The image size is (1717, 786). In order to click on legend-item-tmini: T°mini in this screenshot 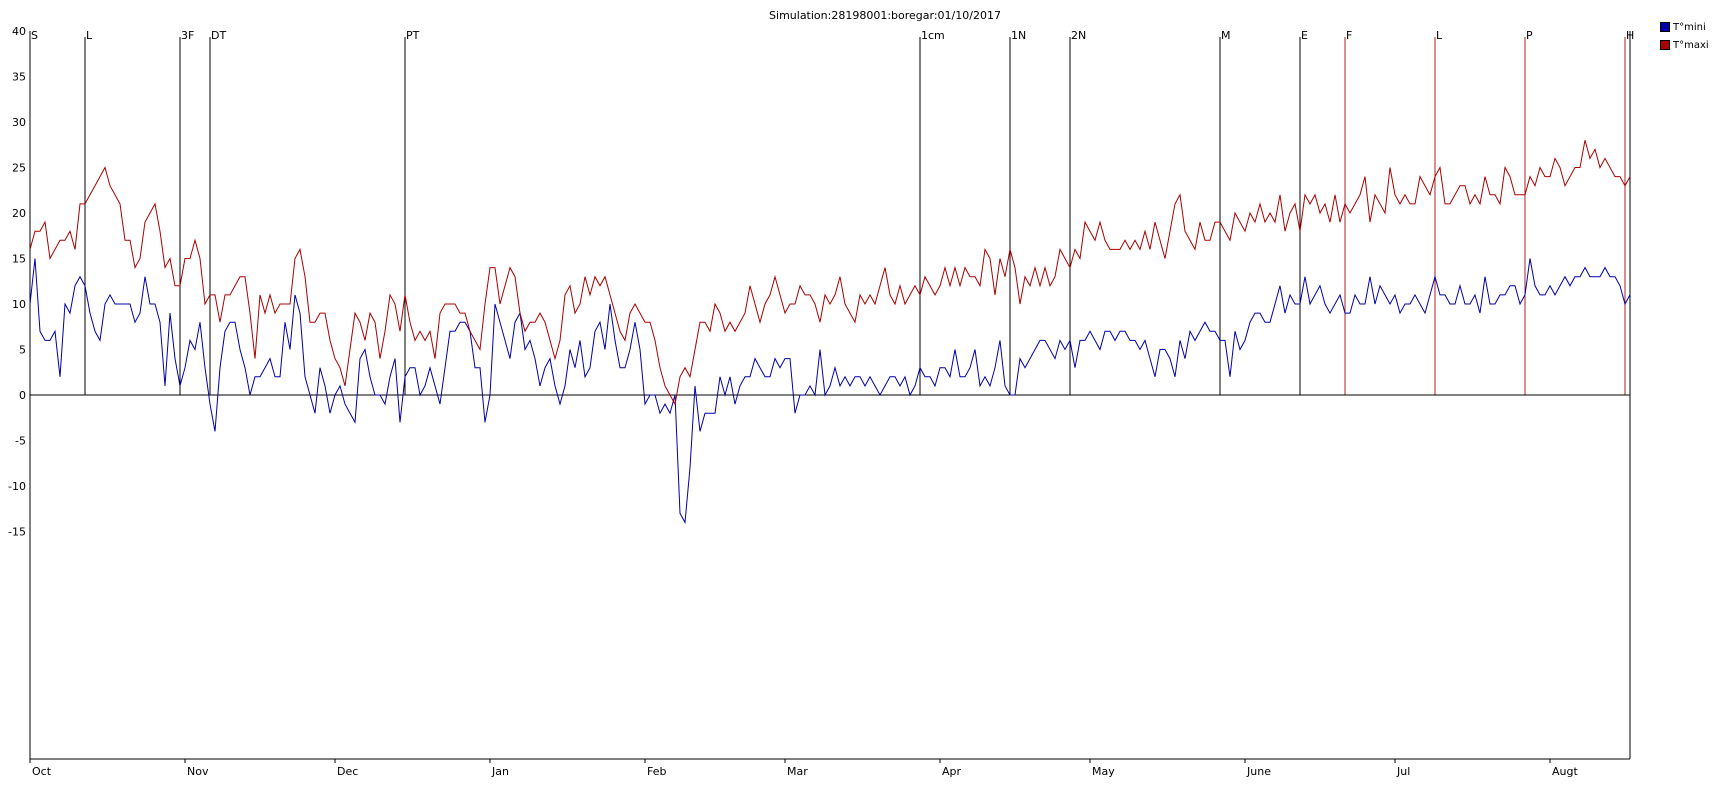, I will do `click(1684, 27)`.